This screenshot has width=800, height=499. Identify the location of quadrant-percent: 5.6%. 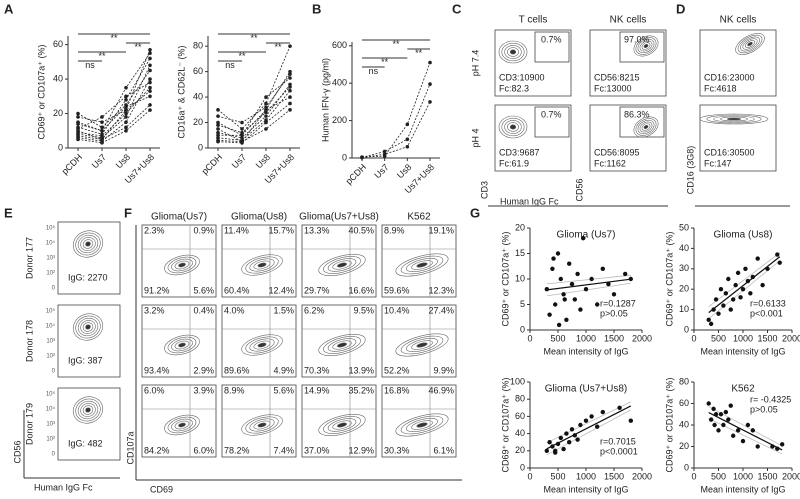
(283, 390).